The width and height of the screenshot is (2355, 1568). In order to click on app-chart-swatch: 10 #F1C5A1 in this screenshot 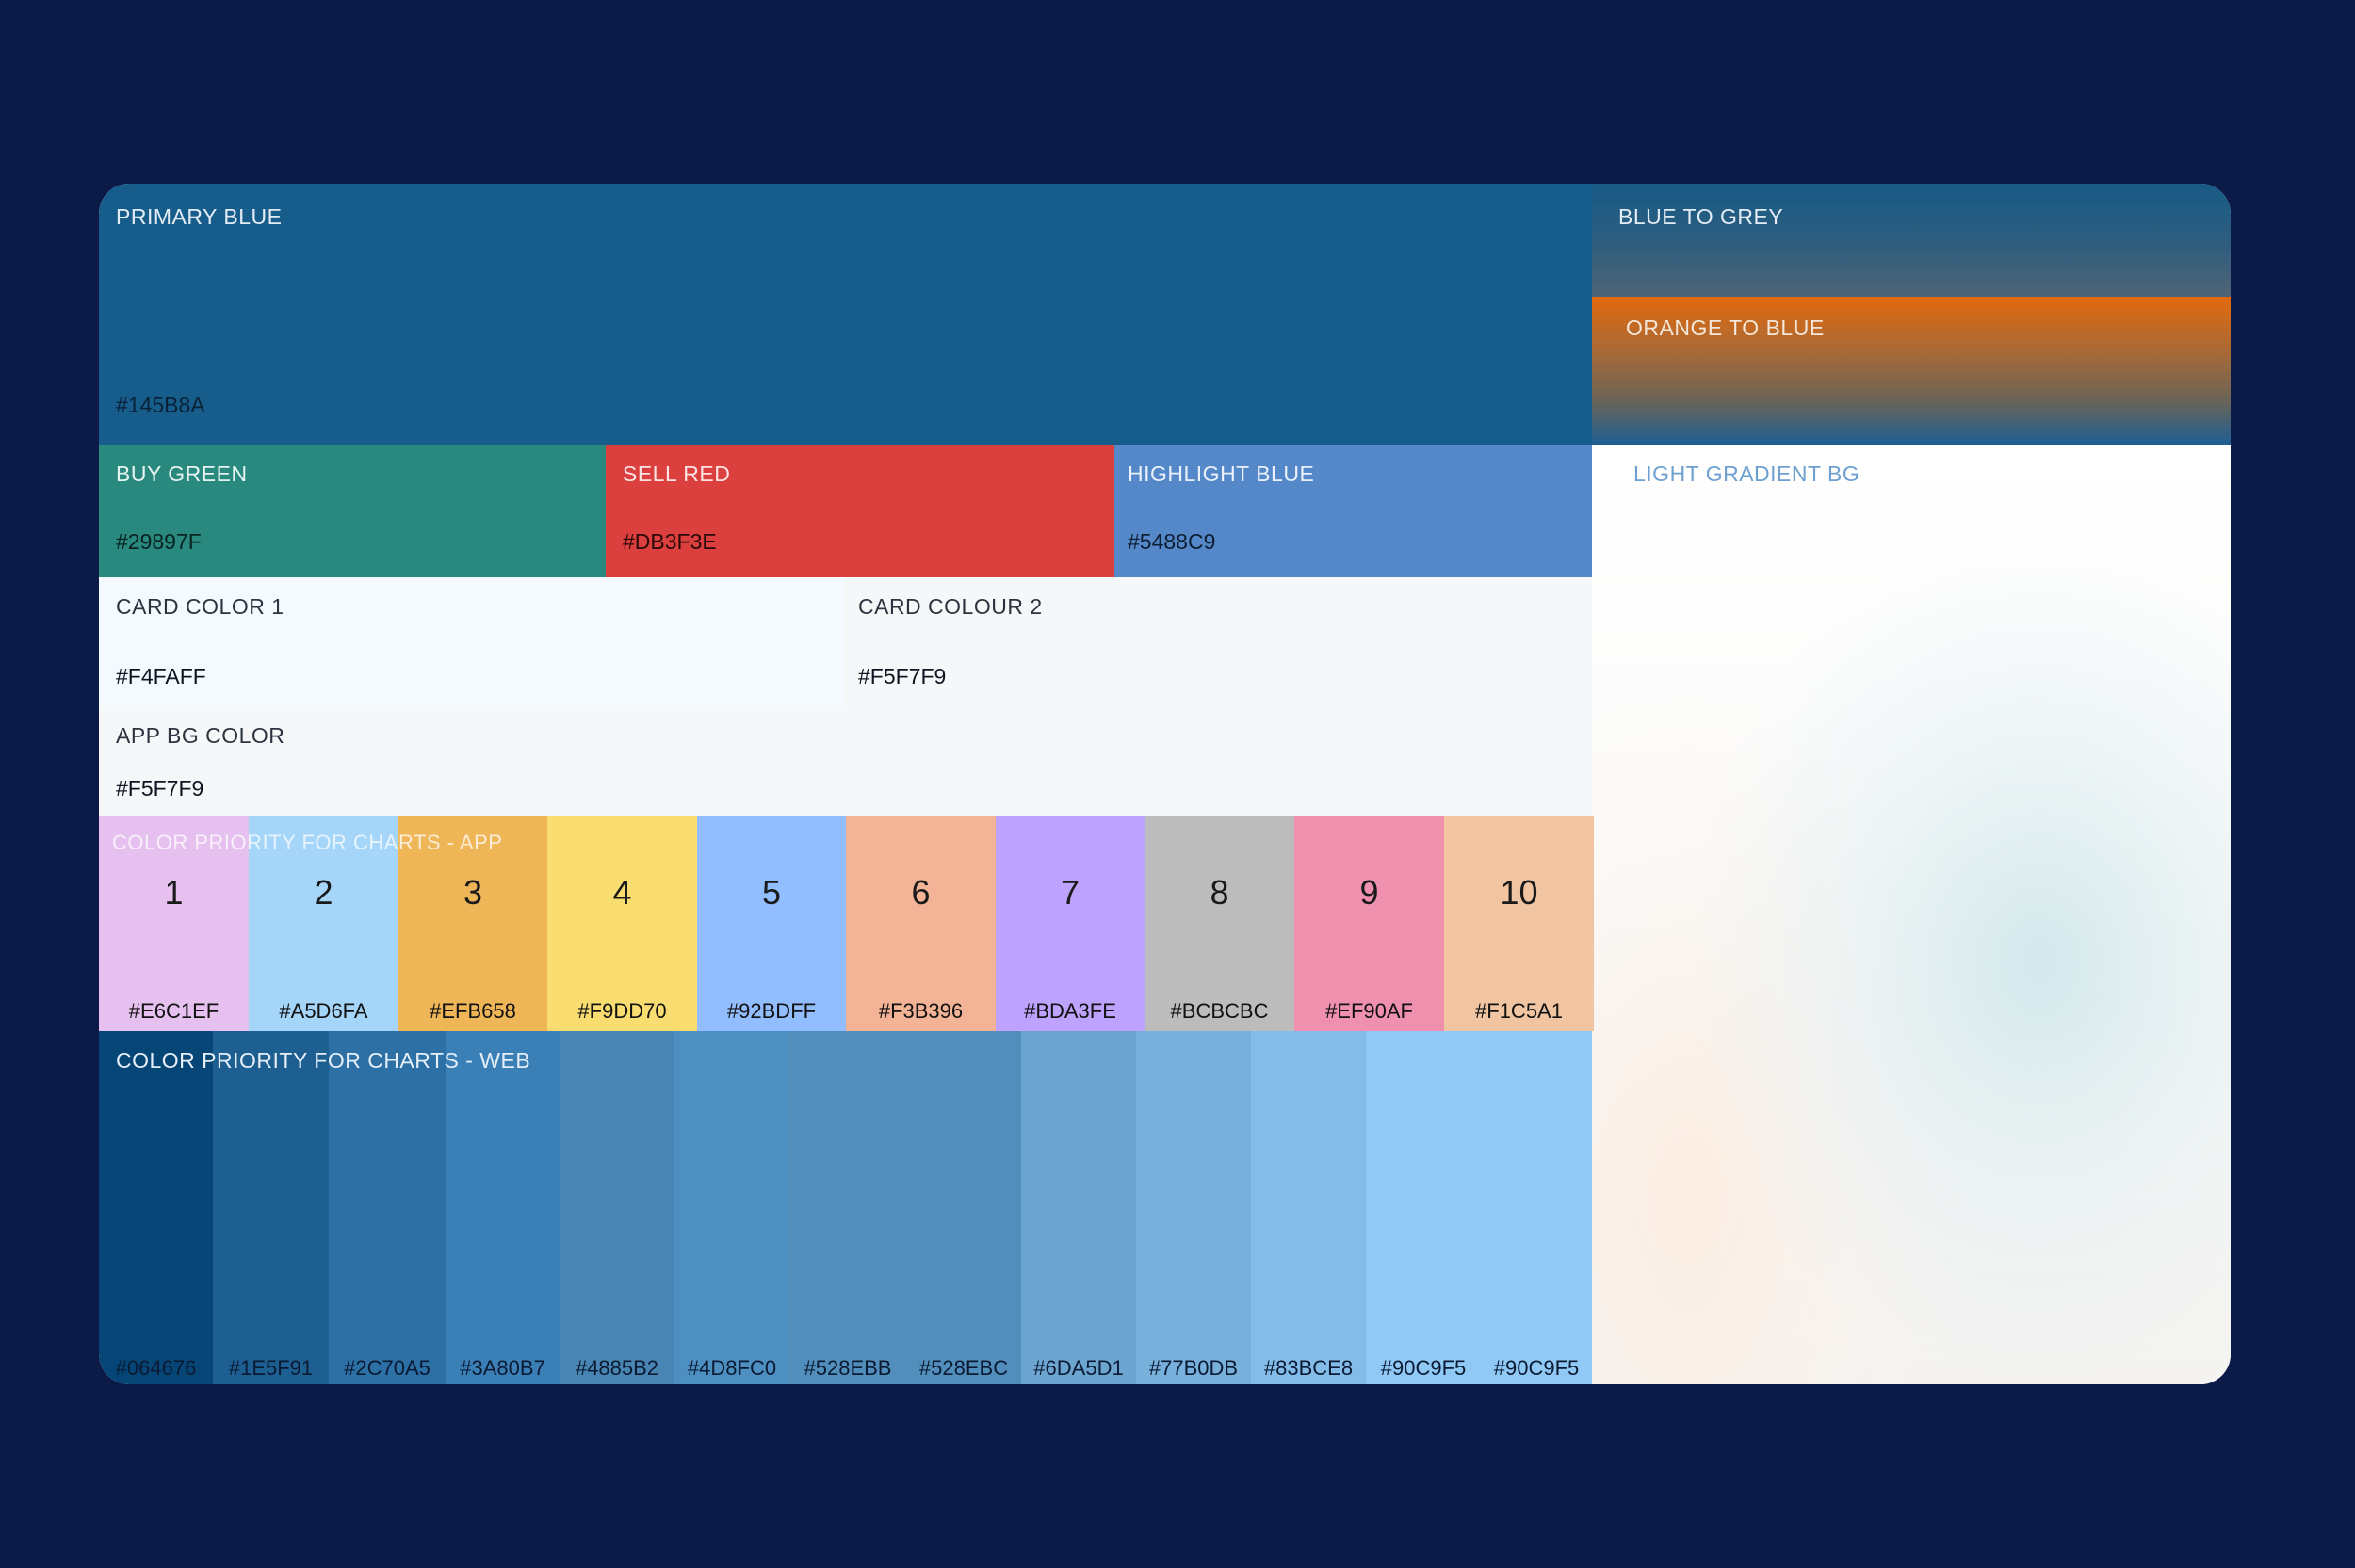, I will do `click(1519, 923)`.